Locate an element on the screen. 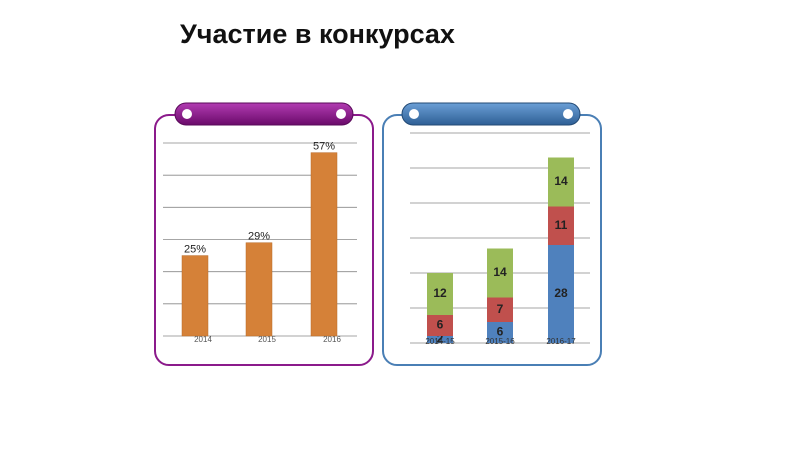 The width and height of the screenshot is (800, 450). x-tick-label: 2014 is located at coordinates (203, 339).